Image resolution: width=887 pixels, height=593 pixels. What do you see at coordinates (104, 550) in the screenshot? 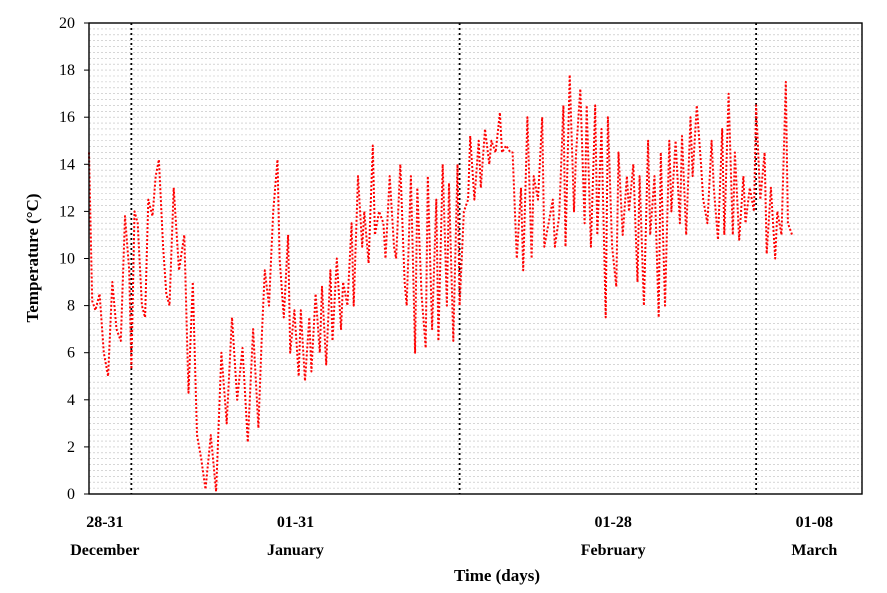
I see `x-period-month-label: December` at bounding box center [104, 550].